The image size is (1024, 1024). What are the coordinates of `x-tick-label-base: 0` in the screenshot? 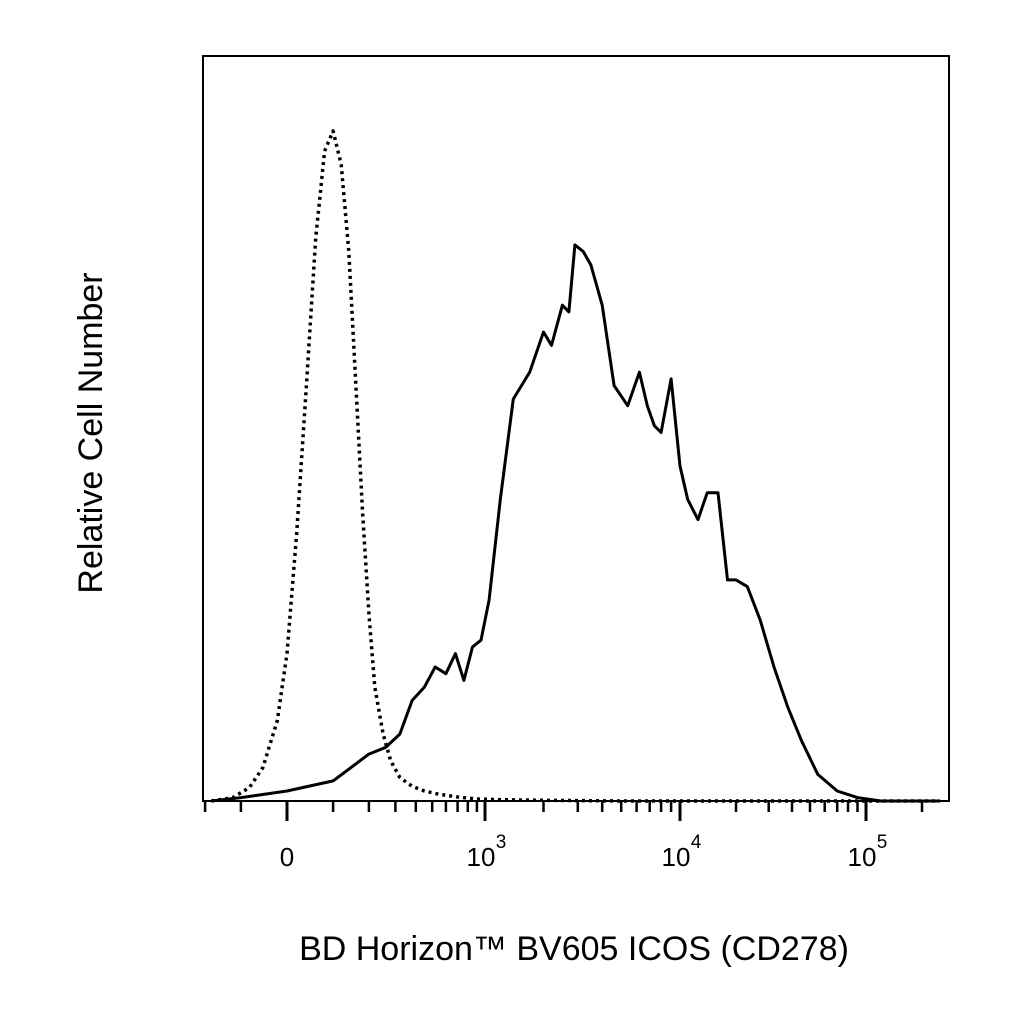 It's located at (287, 857).